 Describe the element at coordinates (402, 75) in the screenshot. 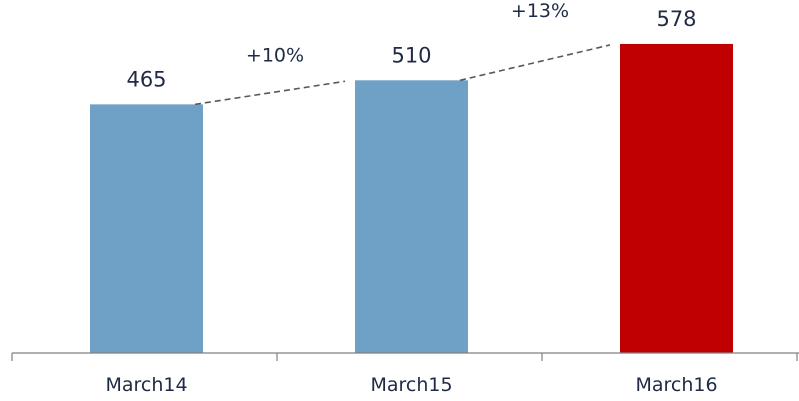

I see `connectors-group` at that location.